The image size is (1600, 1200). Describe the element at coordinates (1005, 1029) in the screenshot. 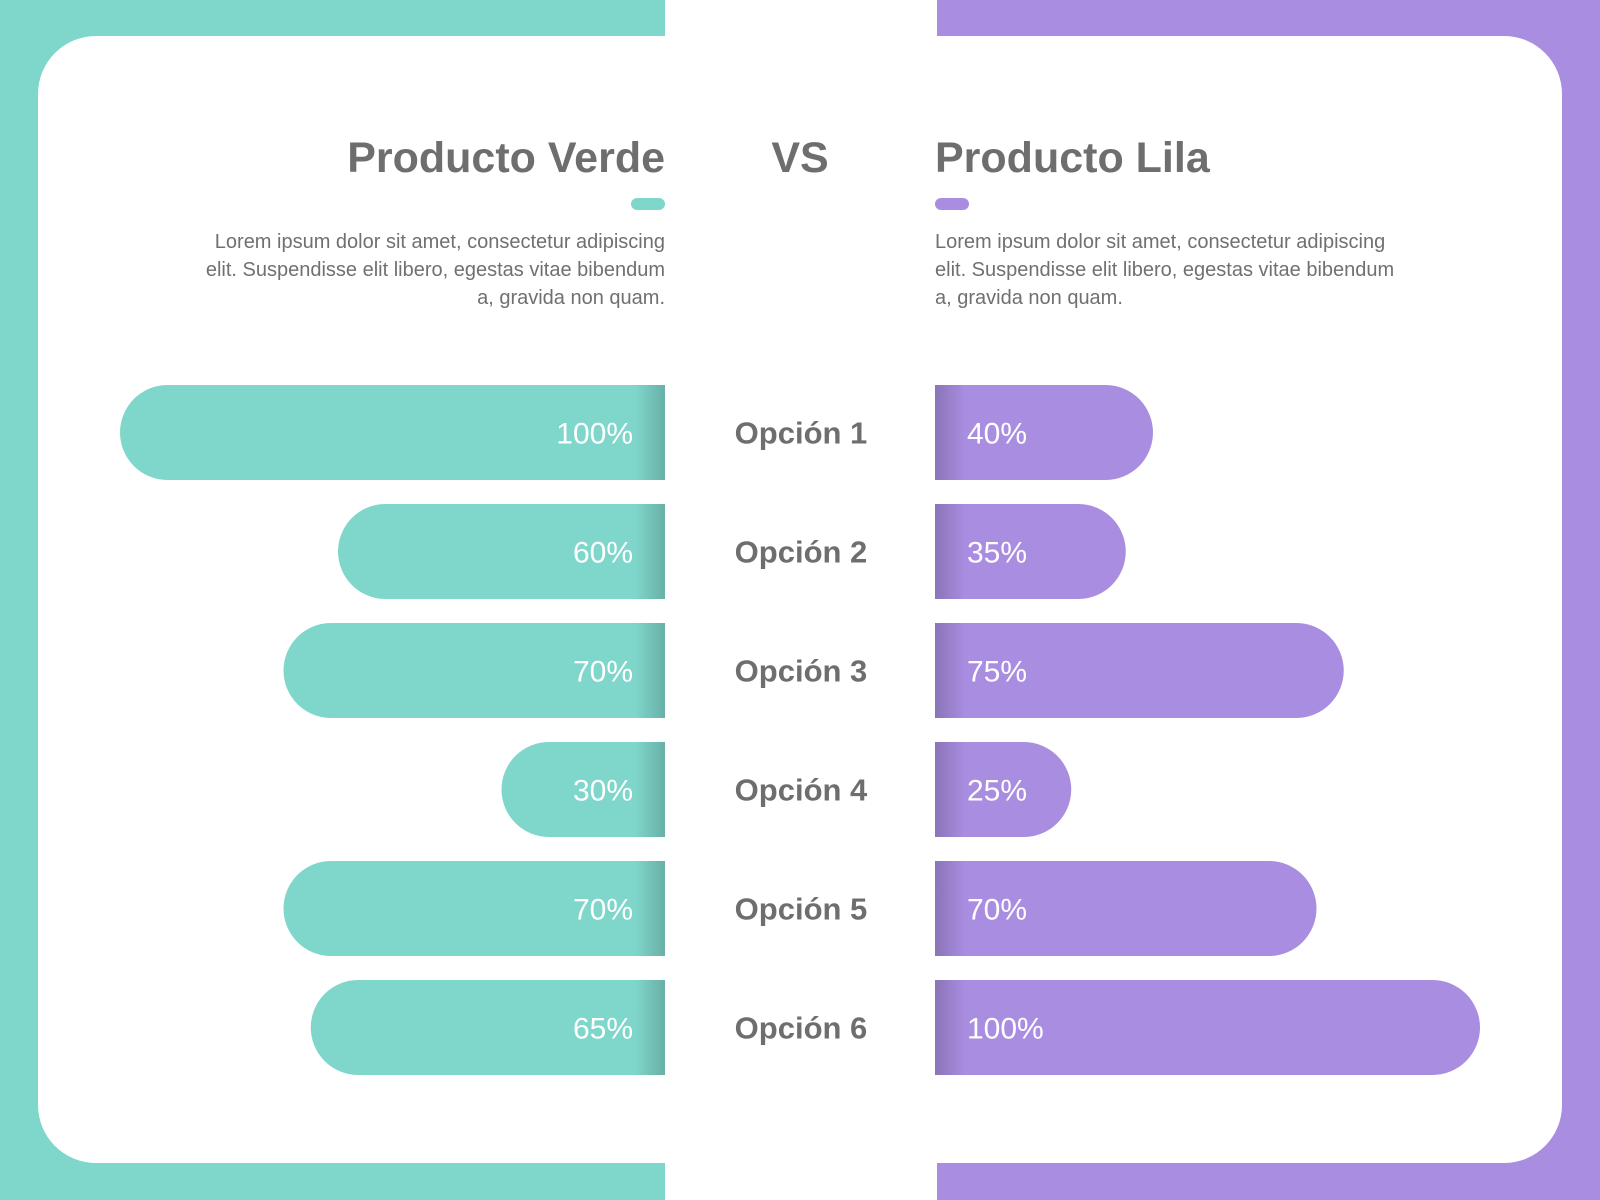

I see `bar-lila-label-6: 100%` at that location.